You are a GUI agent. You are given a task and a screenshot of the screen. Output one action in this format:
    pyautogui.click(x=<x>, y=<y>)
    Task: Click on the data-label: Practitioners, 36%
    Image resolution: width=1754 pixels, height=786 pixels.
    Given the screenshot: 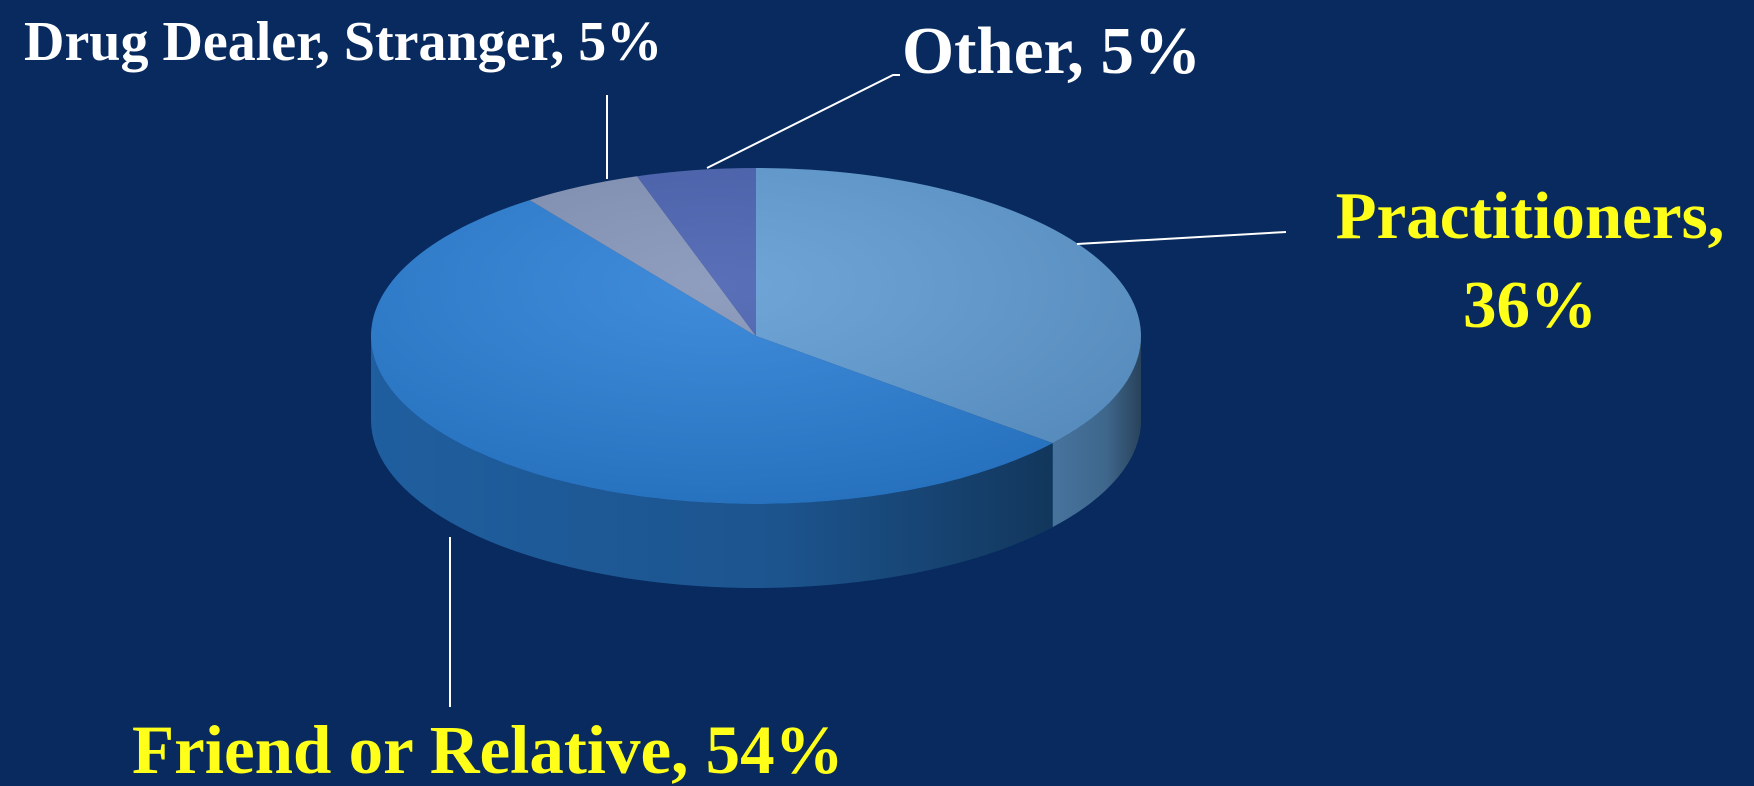 What is the action you would take?
    pyautogui.click(x=1530, y=260)
    